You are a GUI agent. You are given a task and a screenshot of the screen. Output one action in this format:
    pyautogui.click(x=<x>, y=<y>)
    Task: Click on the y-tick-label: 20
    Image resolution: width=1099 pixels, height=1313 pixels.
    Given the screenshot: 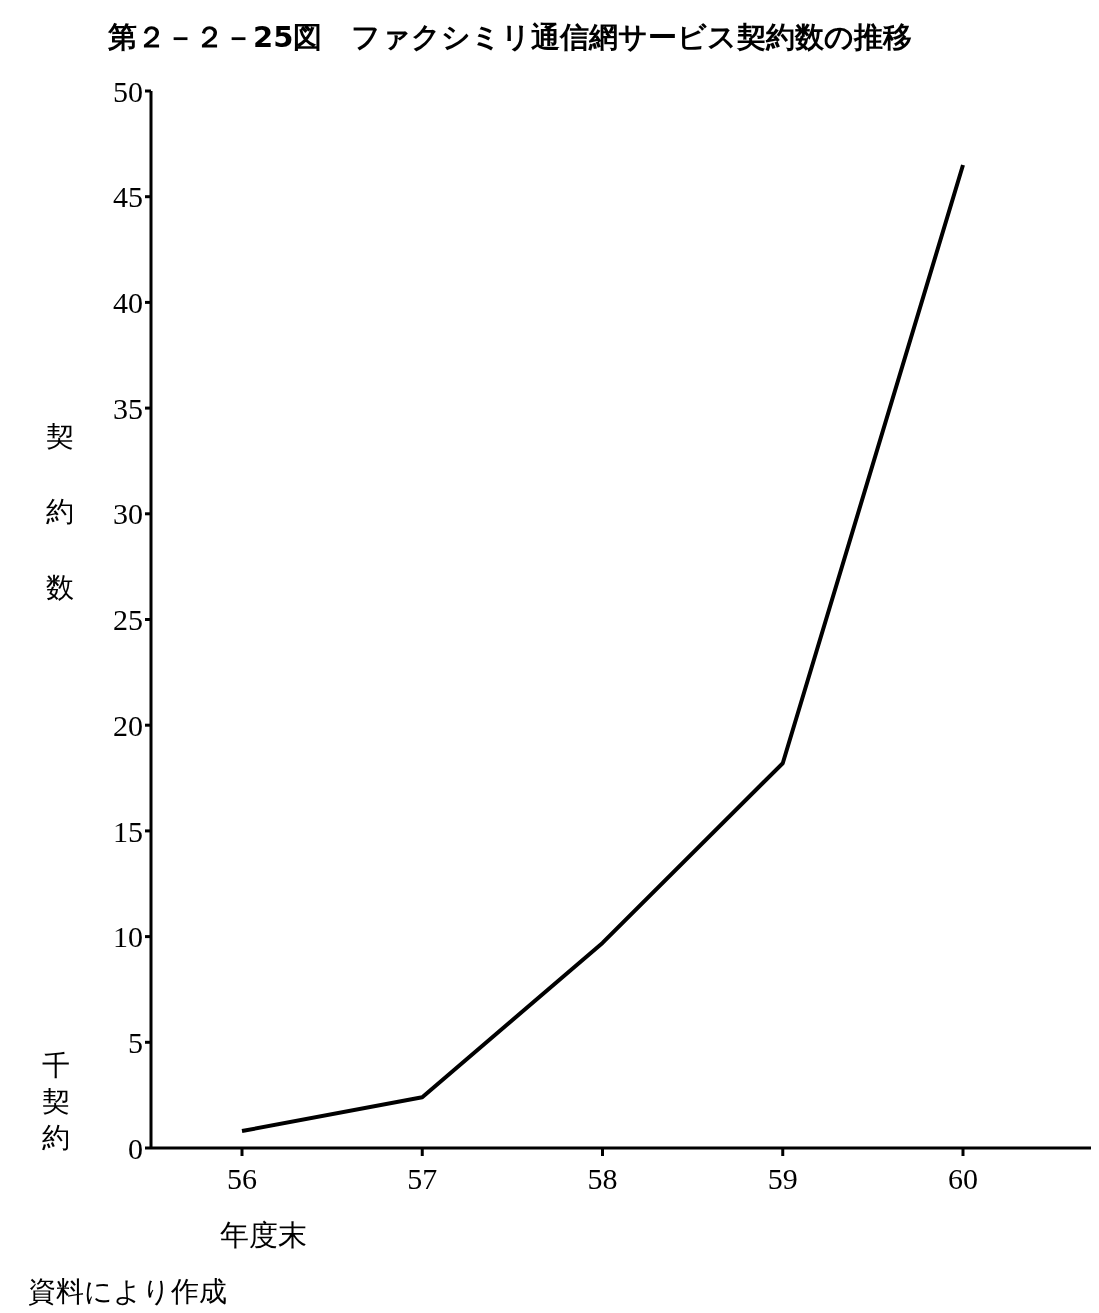 What is the action you would take?
    pyautogui.click(x=128, y=725)
    